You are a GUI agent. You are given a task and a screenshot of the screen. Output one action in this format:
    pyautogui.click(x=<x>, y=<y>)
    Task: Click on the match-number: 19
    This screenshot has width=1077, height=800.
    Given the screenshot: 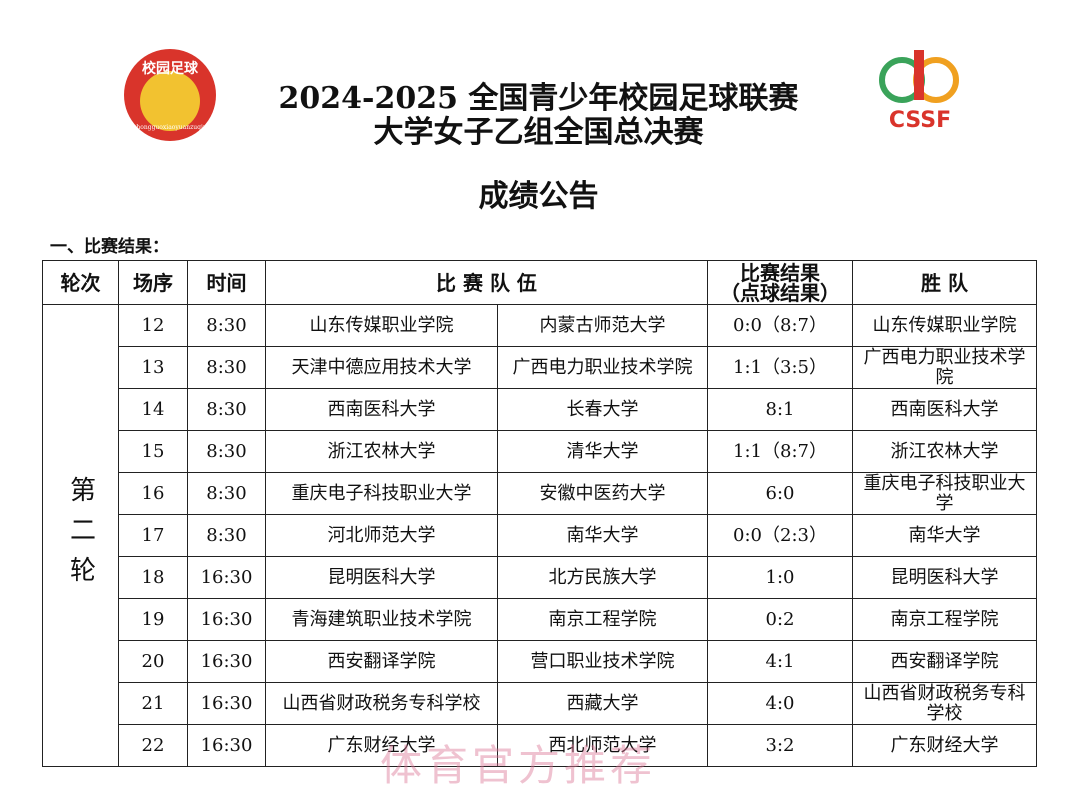 What is the action you would take?
    pyautogui.click(x=153, y=619)
    